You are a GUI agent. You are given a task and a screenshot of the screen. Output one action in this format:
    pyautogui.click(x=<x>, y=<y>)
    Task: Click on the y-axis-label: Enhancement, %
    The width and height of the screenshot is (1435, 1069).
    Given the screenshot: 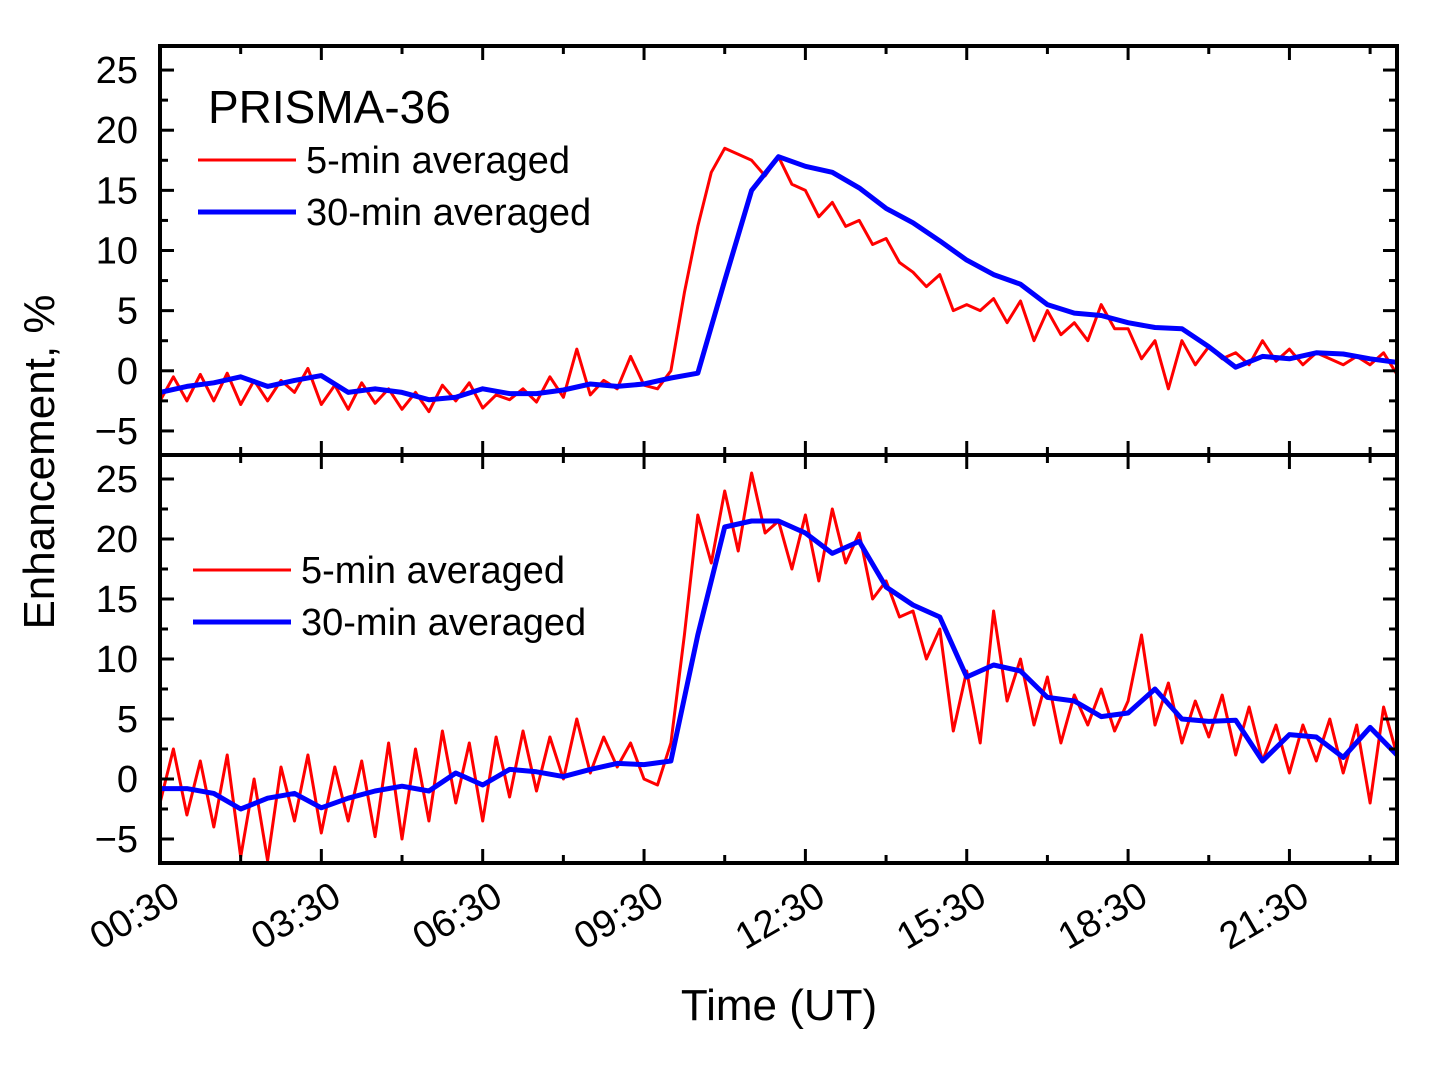 What is the action you would take?
    pyautogui.click(x=39, y=461)
    